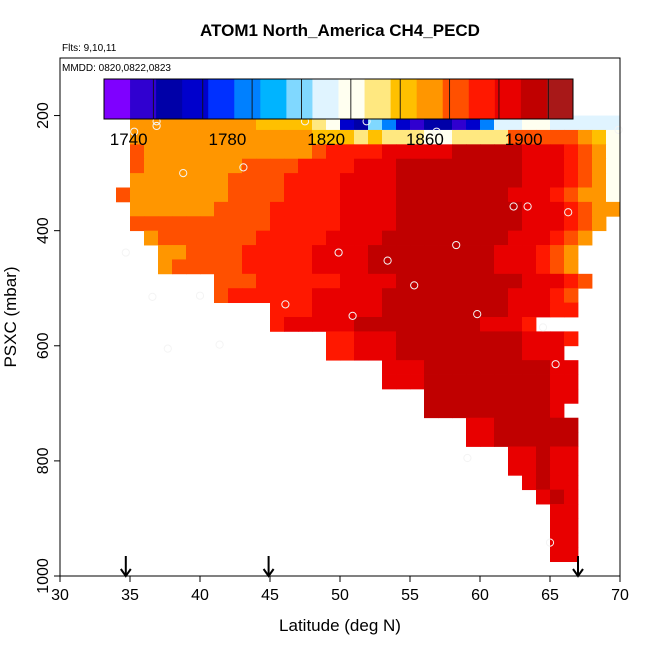  What do you see at coordinates (228, 139) in the screenshot?
I see `colorbar-tick-label: 1780` at bounding box center [228, 139].